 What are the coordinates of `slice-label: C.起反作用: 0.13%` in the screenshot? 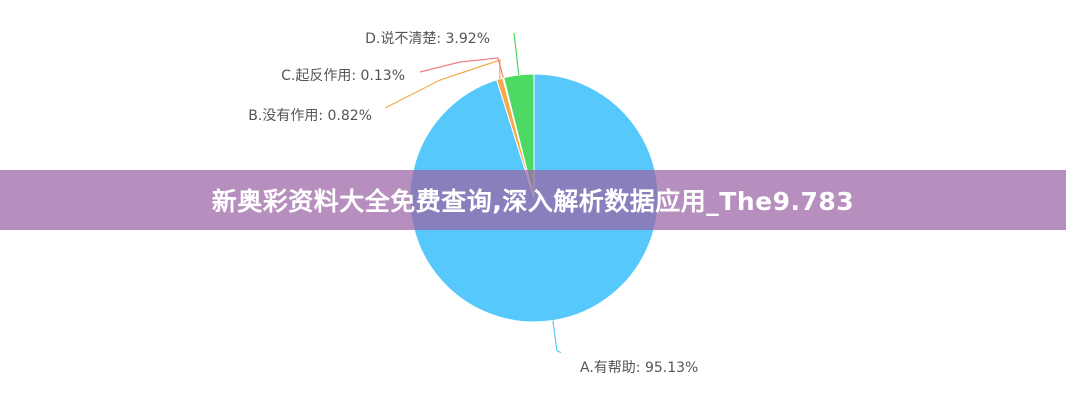 It's located at (343, 76).